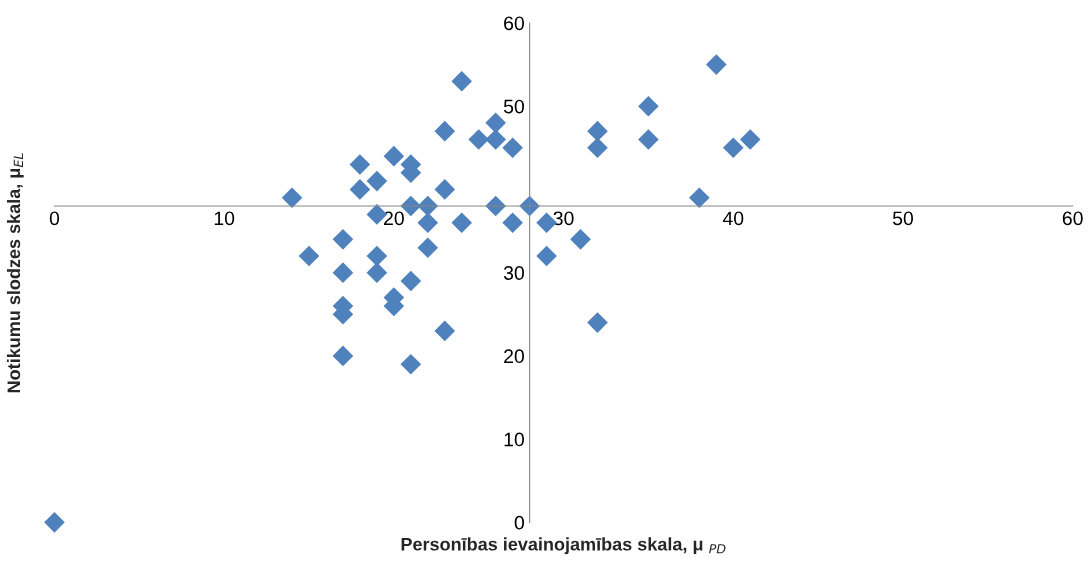 The height and width of the screenshot is (574, 1089). What do you see at coordinates (224, 218) in the screenshot?
I see `x-tick-label: 10` at bounding box center [224, 218].